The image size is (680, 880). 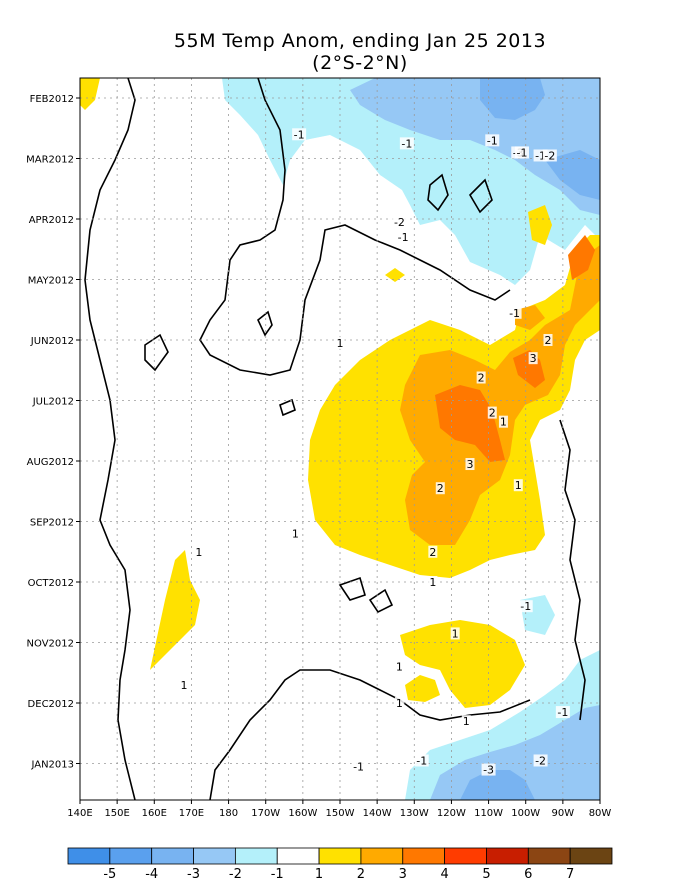 What do you see at coordinates (414, 813) in the screenshot?
I see `x-tick-label: 130W` at bounding box center [414, 813].